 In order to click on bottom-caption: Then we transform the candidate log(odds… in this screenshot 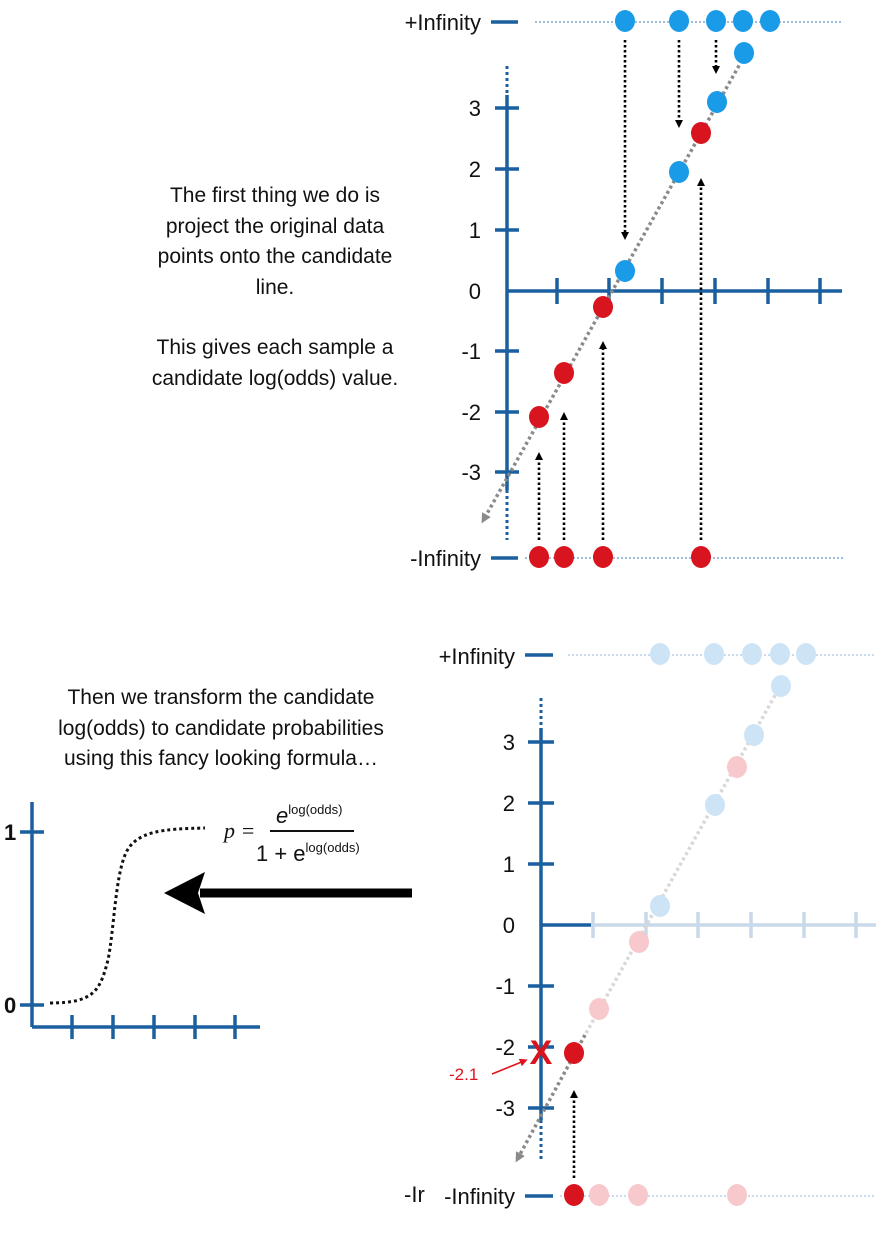, I will do `click(221, 729)`.